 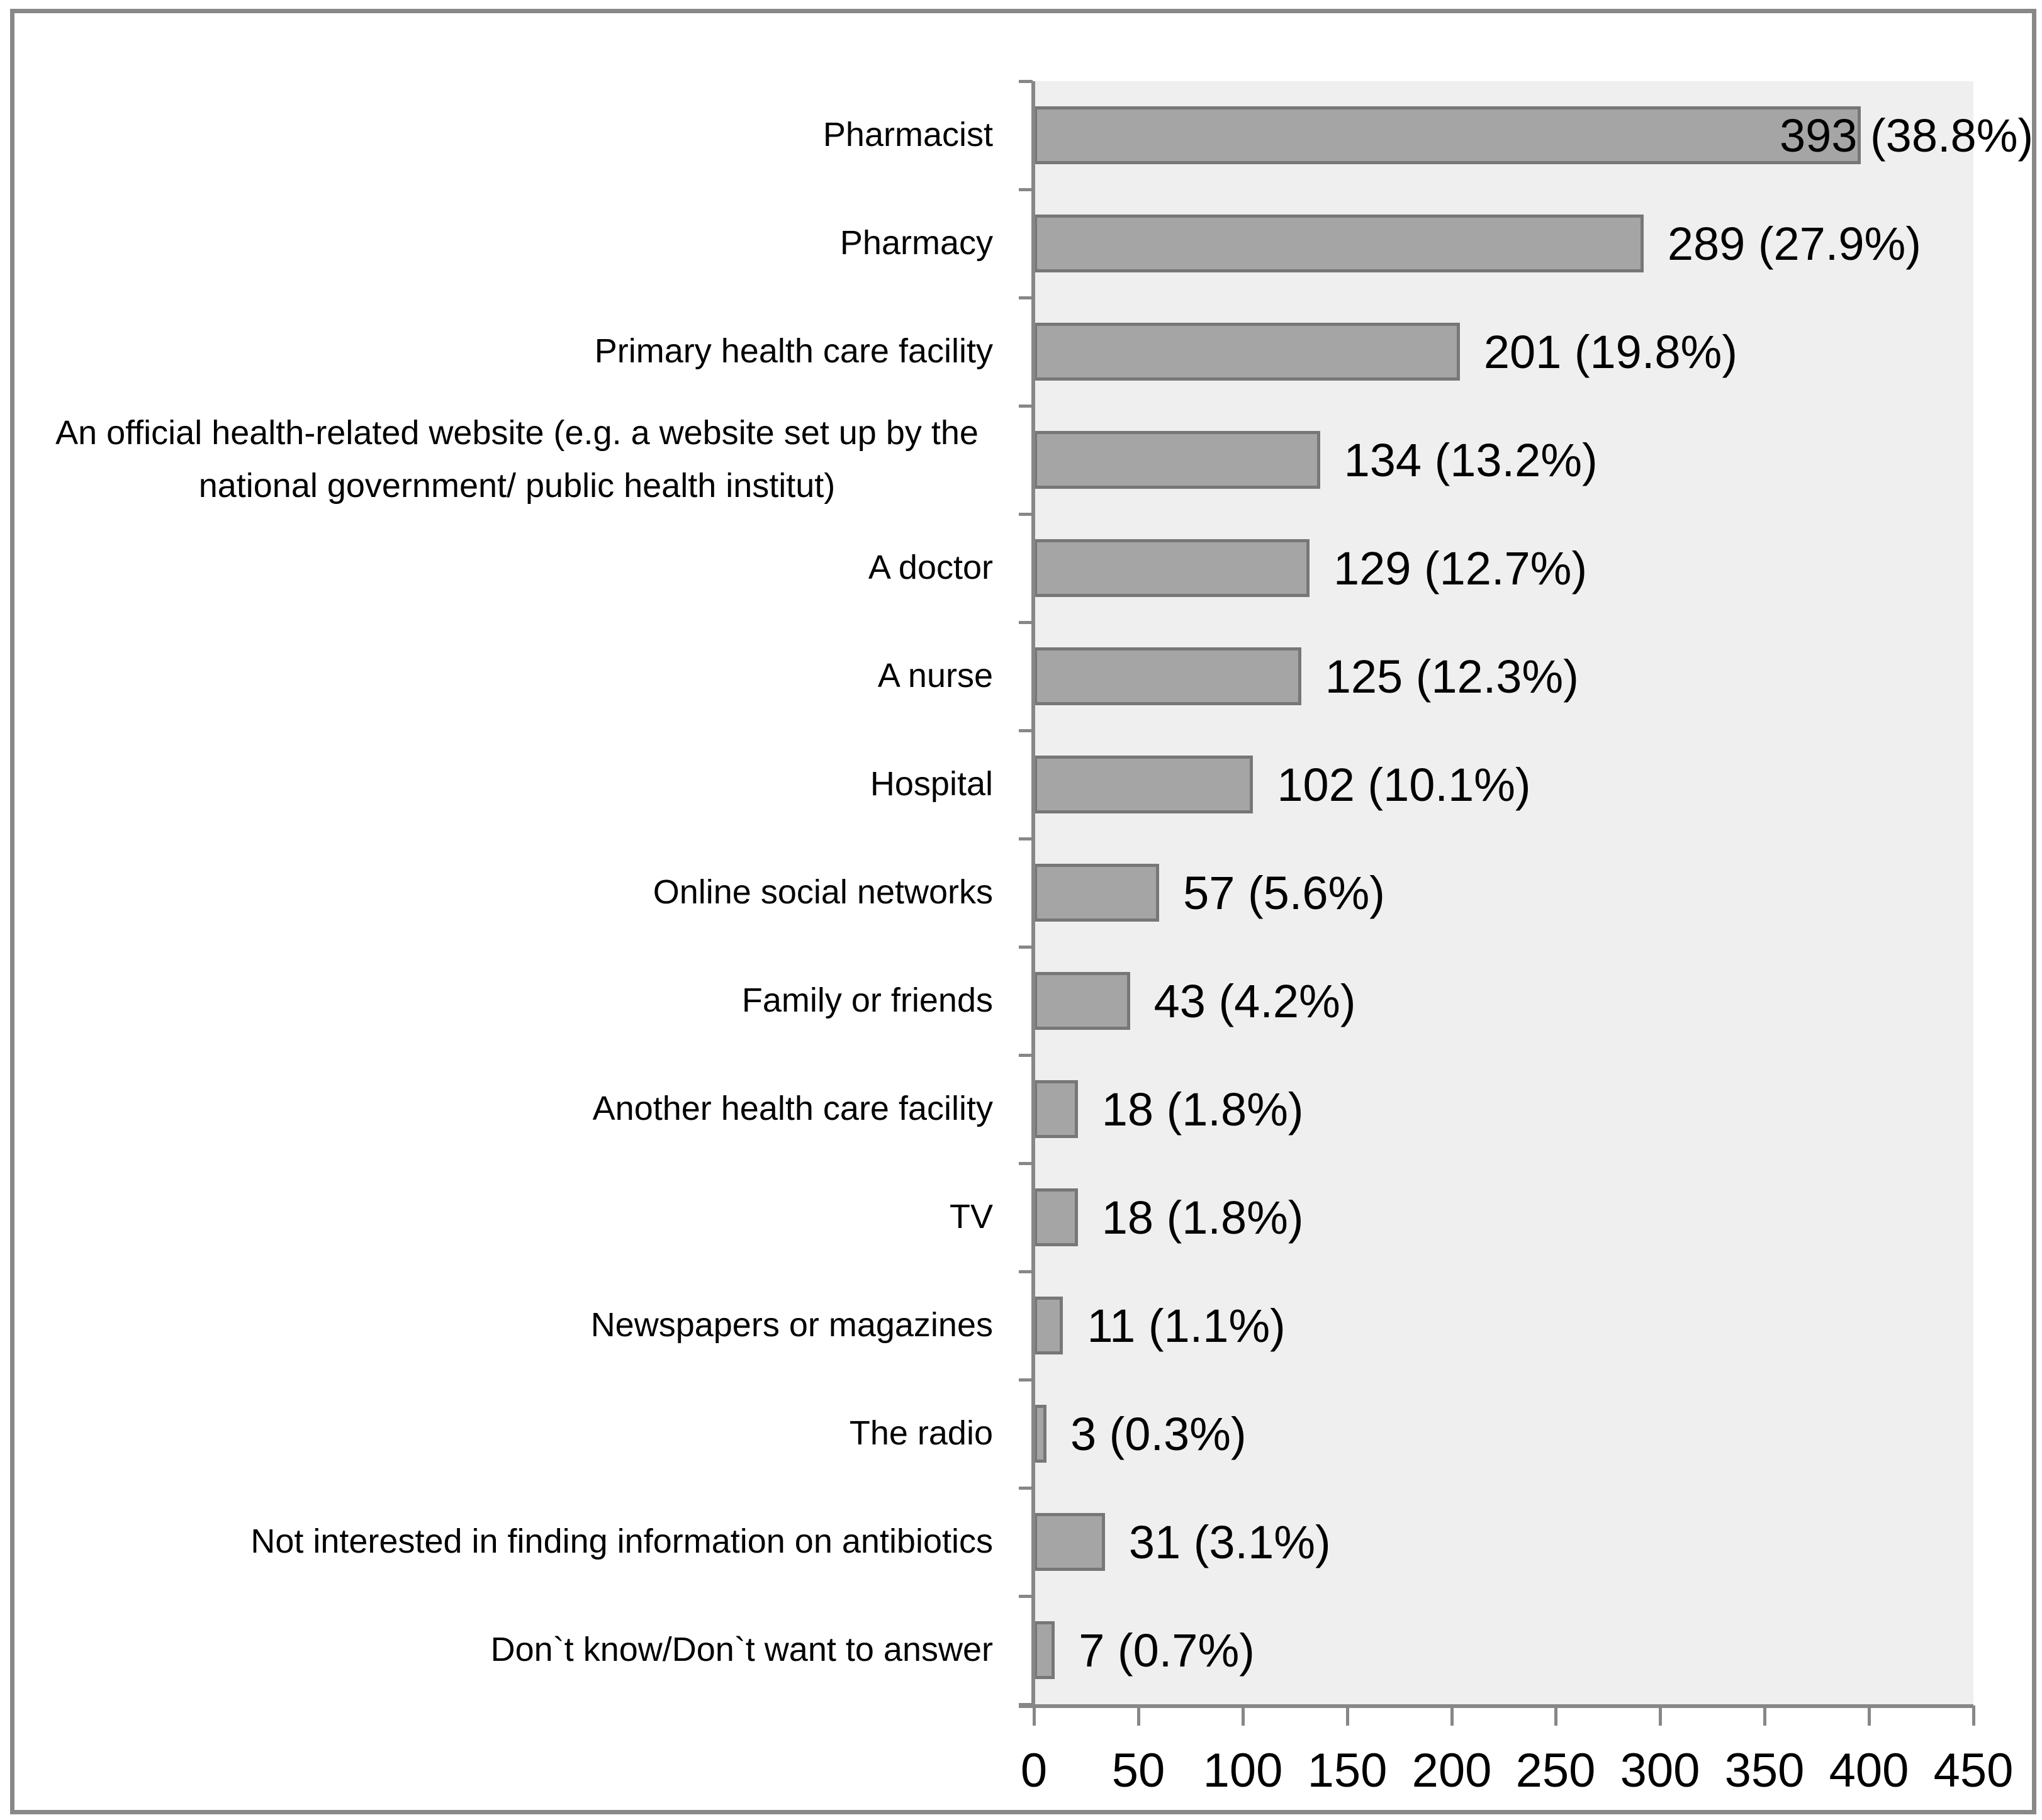 I want to click on value-label: 201 (19.8%), so click(x=1610, y=351).